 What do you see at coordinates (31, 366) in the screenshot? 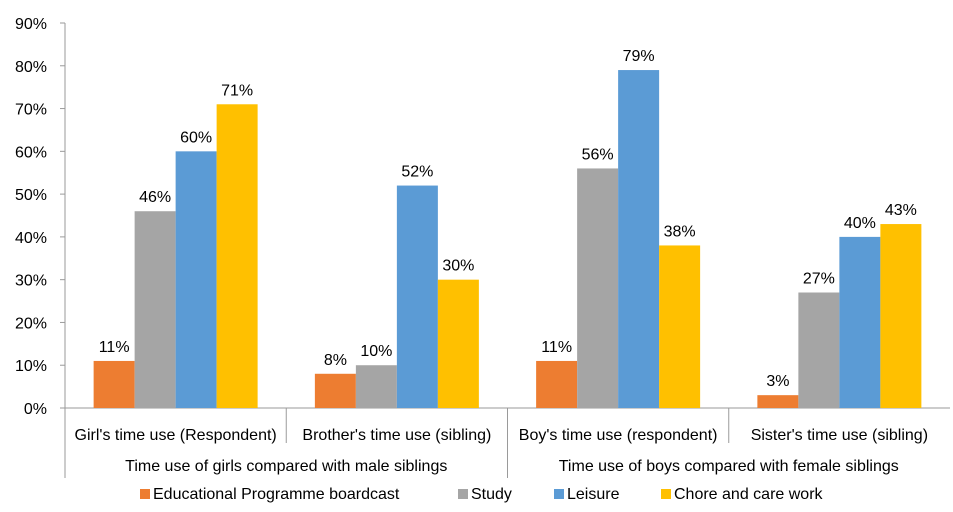
I see `y-tick-label: 10%` at bounding box center [31, 366].